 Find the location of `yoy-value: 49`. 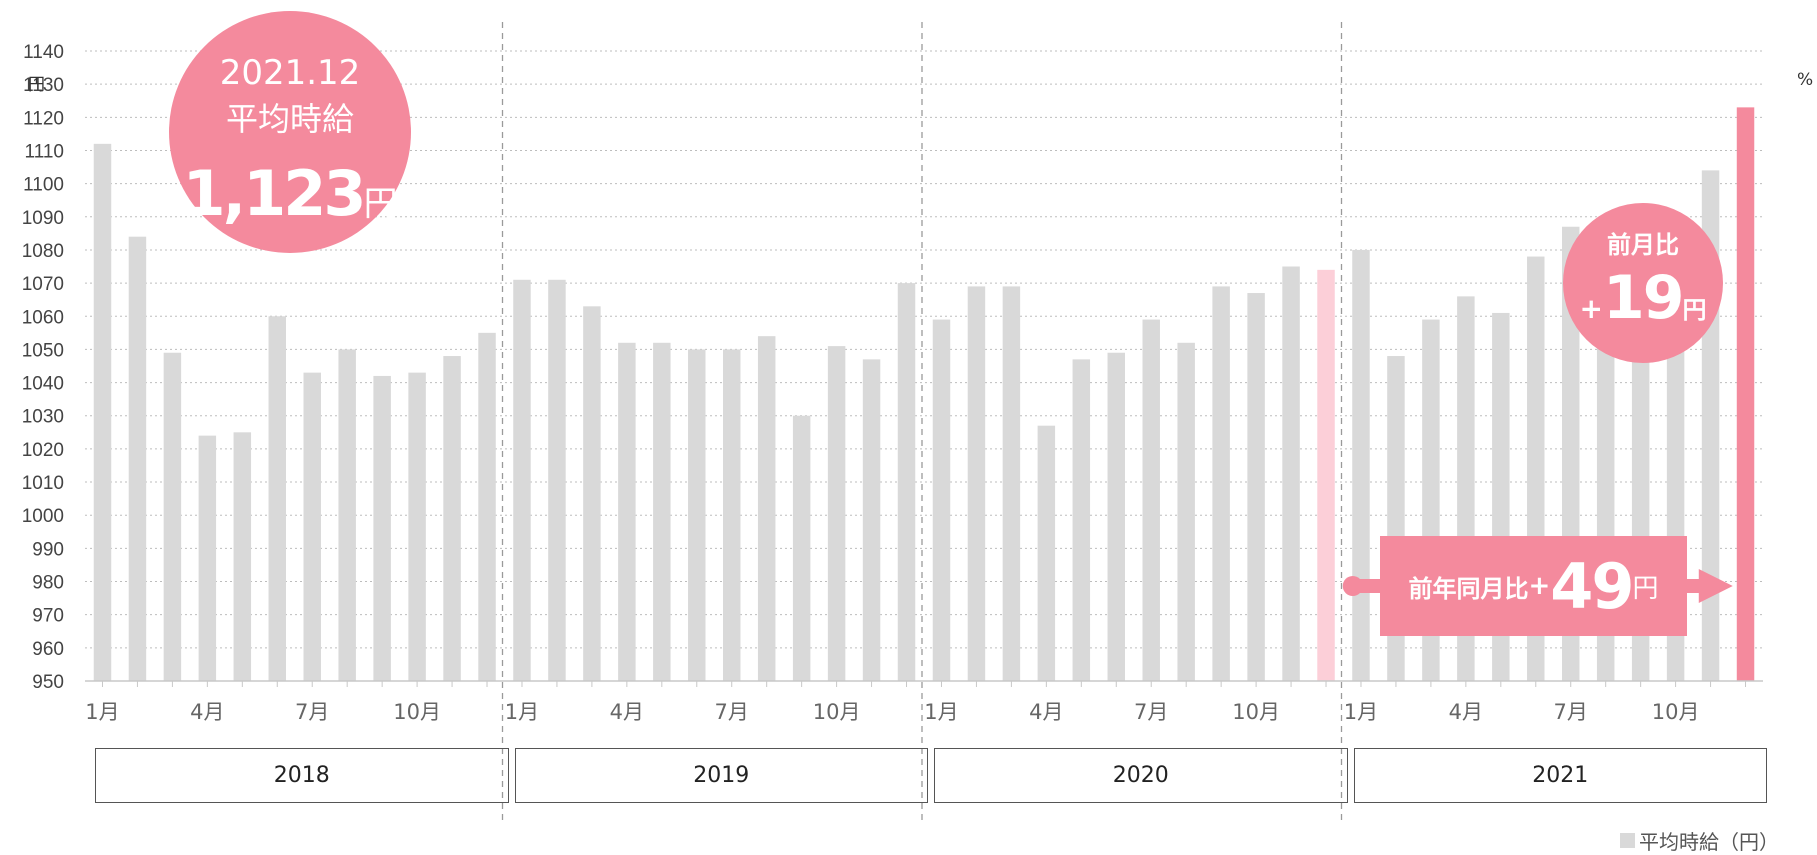

yoy-value: 49 is located at coordinates (1592, 586).